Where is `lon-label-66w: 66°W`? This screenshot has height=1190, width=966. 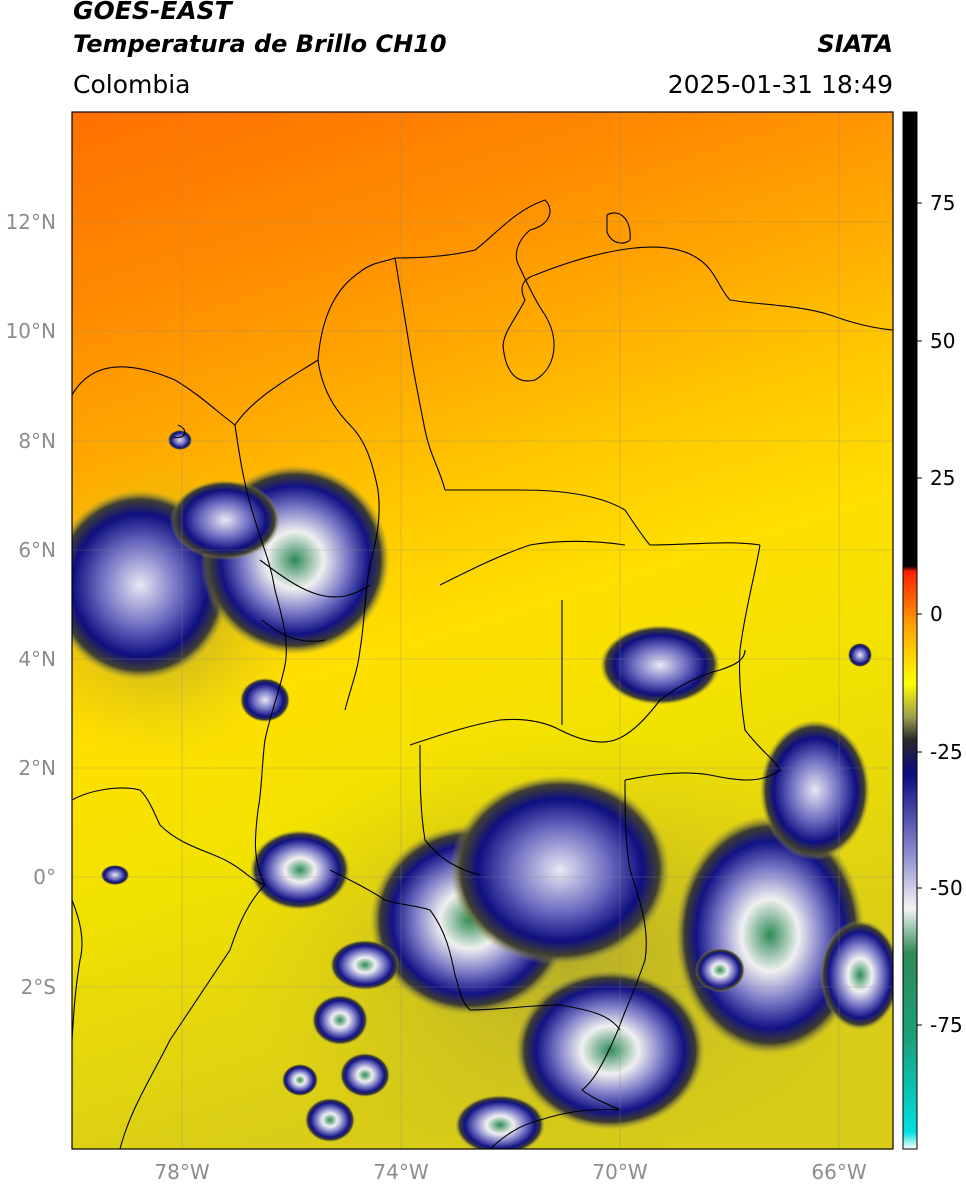 lon-label-66w: 66°W is located at coordinates (839, 1172).